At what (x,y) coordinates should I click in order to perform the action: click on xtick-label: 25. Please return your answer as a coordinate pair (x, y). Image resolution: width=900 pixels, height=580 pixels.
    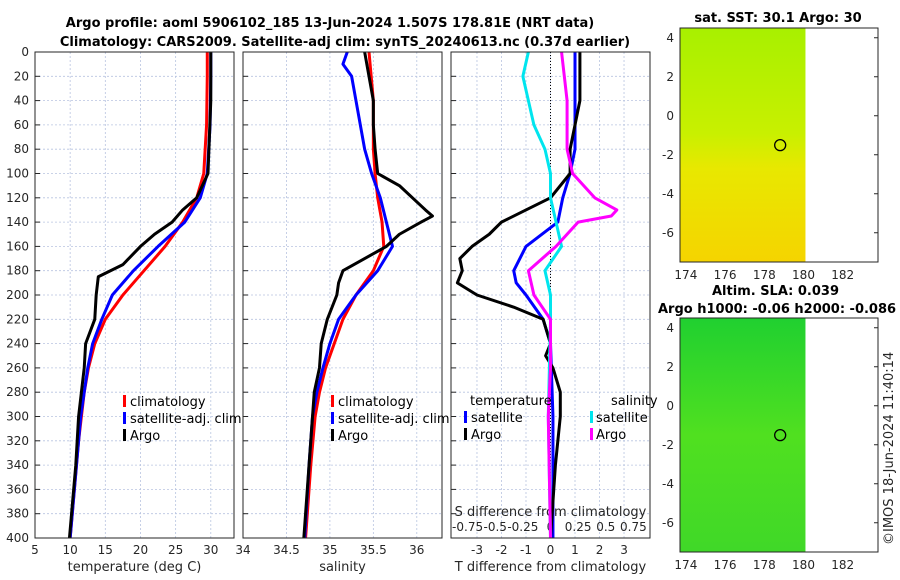
    Looking at the image, I should click on (175, 550).